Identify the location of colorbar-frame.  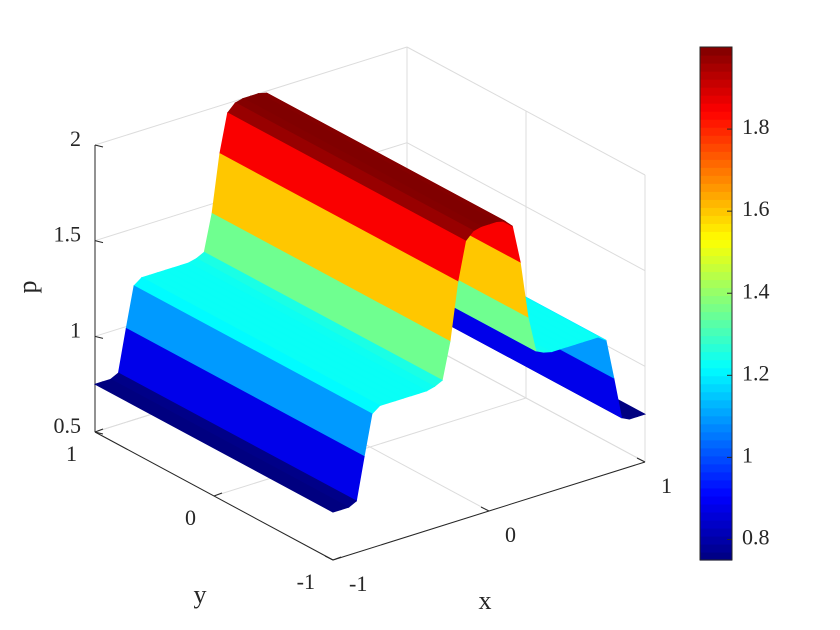
(716, 303).